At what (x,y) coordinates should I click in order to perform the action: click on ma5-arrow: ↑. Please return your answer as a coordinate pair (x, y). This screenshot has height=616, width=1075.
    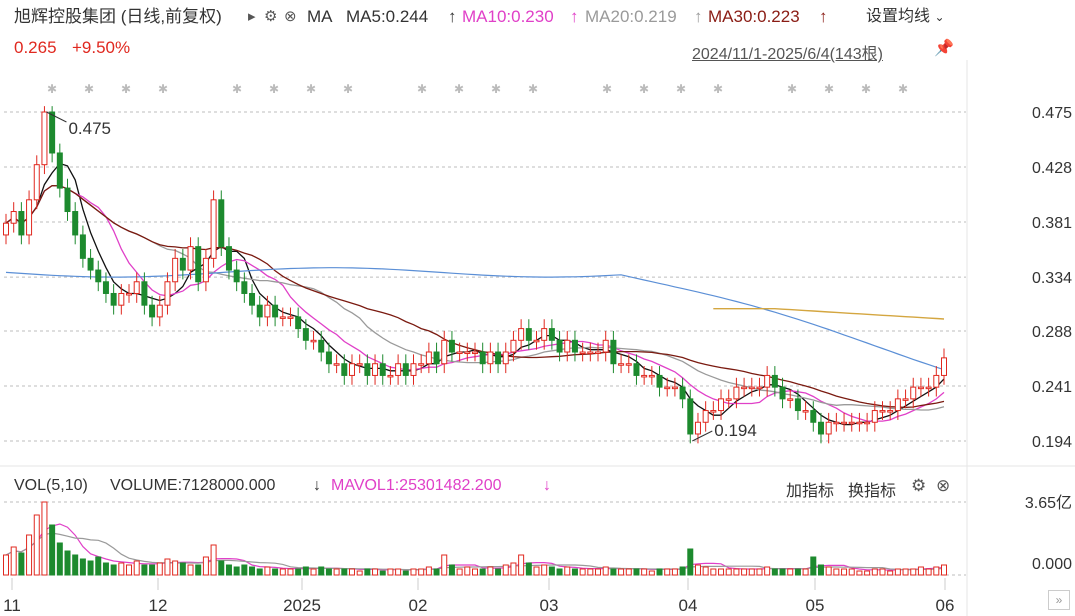
    Looking at the image, I should click on (452, 16).